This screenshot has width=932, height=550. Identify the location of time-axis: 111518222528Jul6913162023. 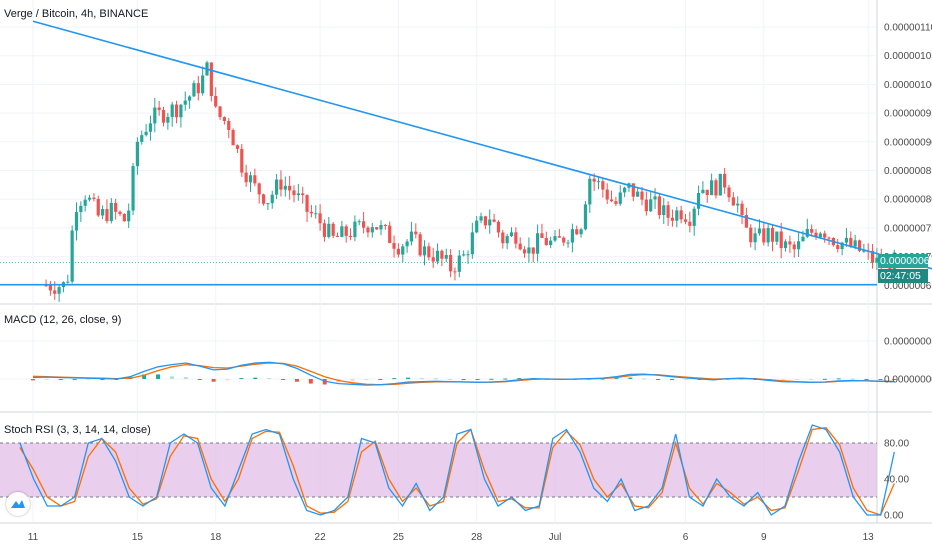
(451, 537).